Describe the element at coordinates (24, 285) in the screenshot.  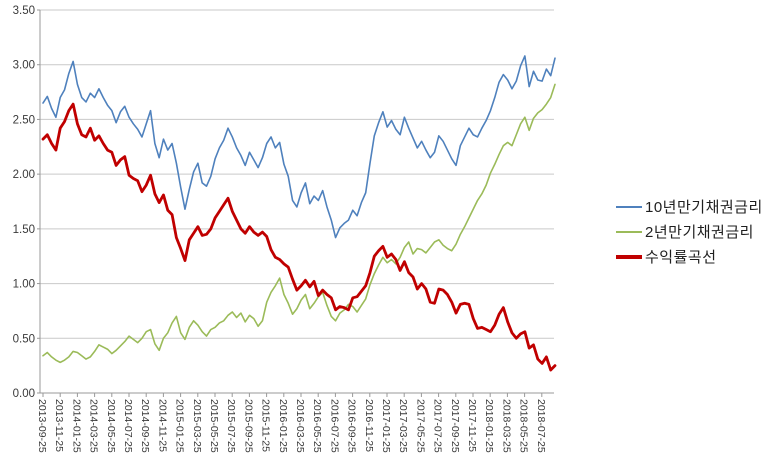
I see `y-tick-label: 1.00` at that location.